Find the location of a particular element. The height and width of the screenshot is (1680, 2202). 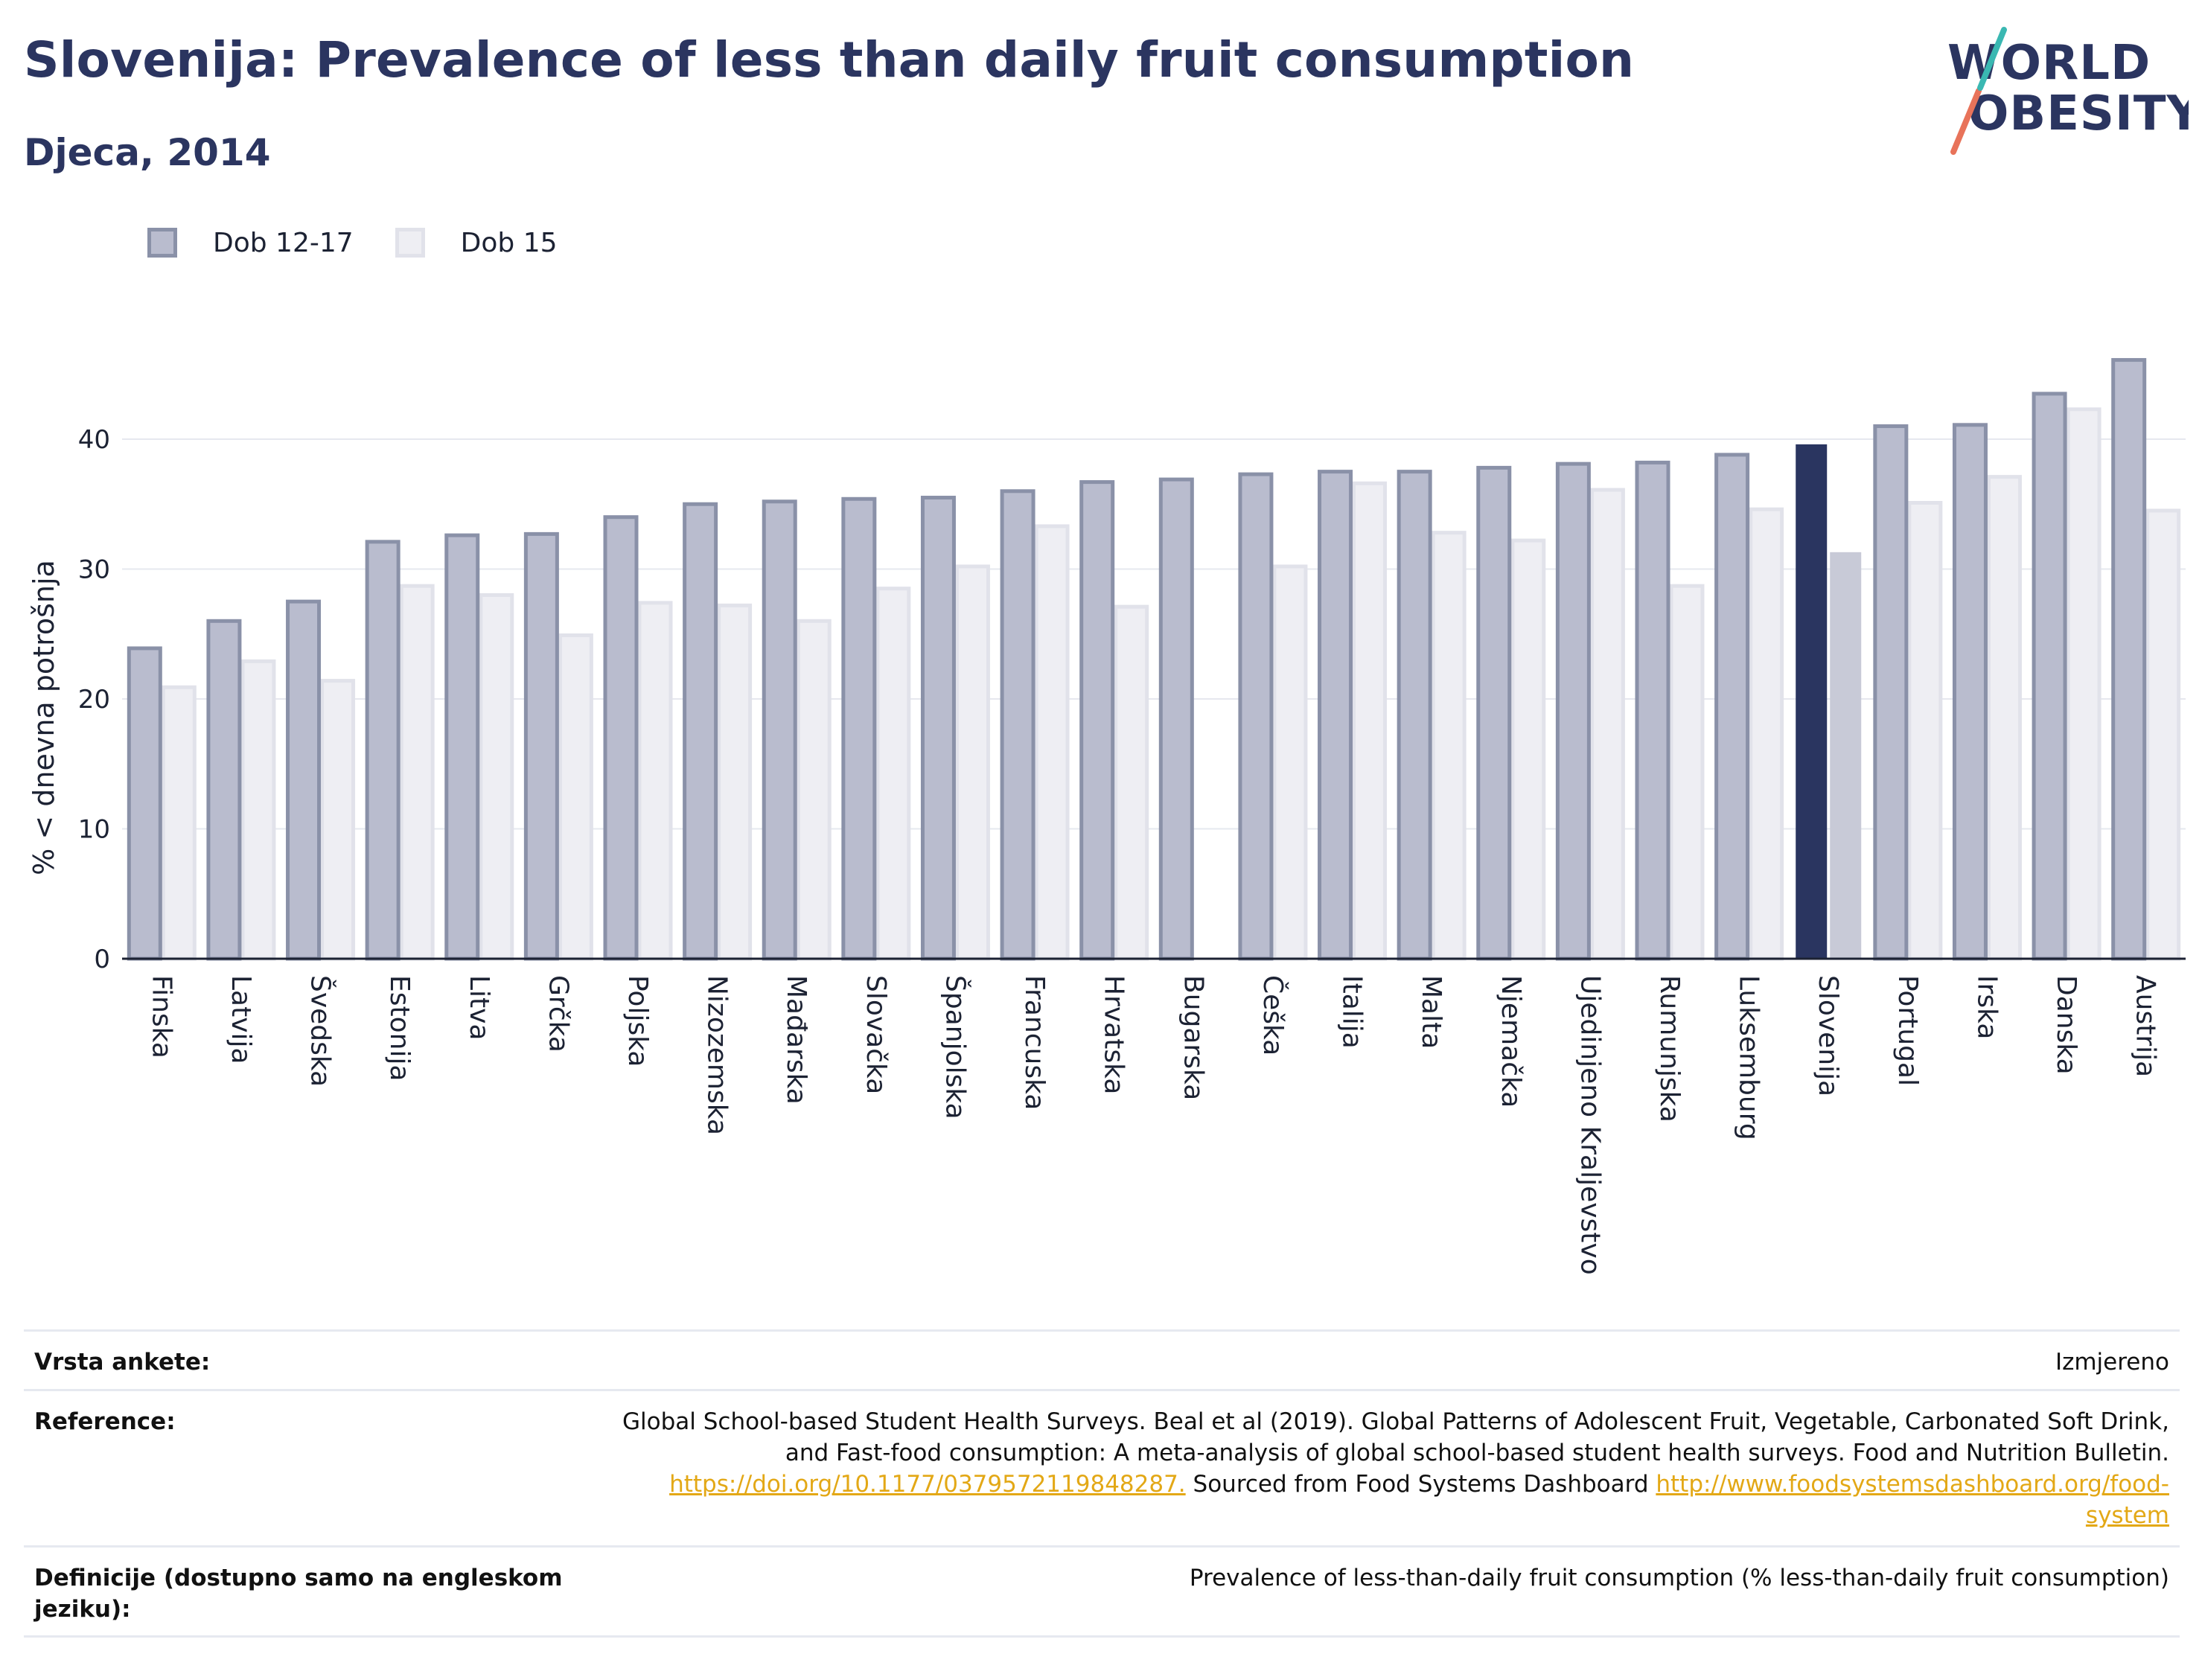

x-tick-label: Malta is located at coordinates (1431, 1012).